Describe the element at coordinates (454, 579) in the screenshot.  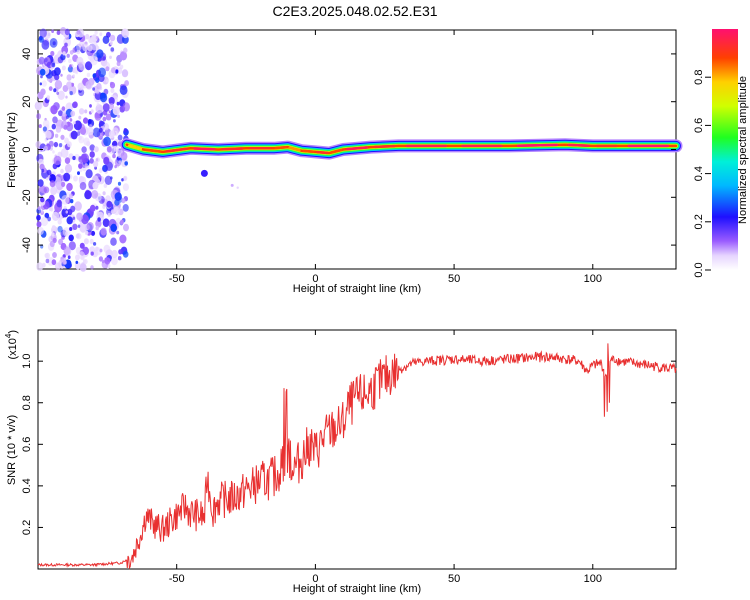
I see `x-tick-label: 50` at that location.